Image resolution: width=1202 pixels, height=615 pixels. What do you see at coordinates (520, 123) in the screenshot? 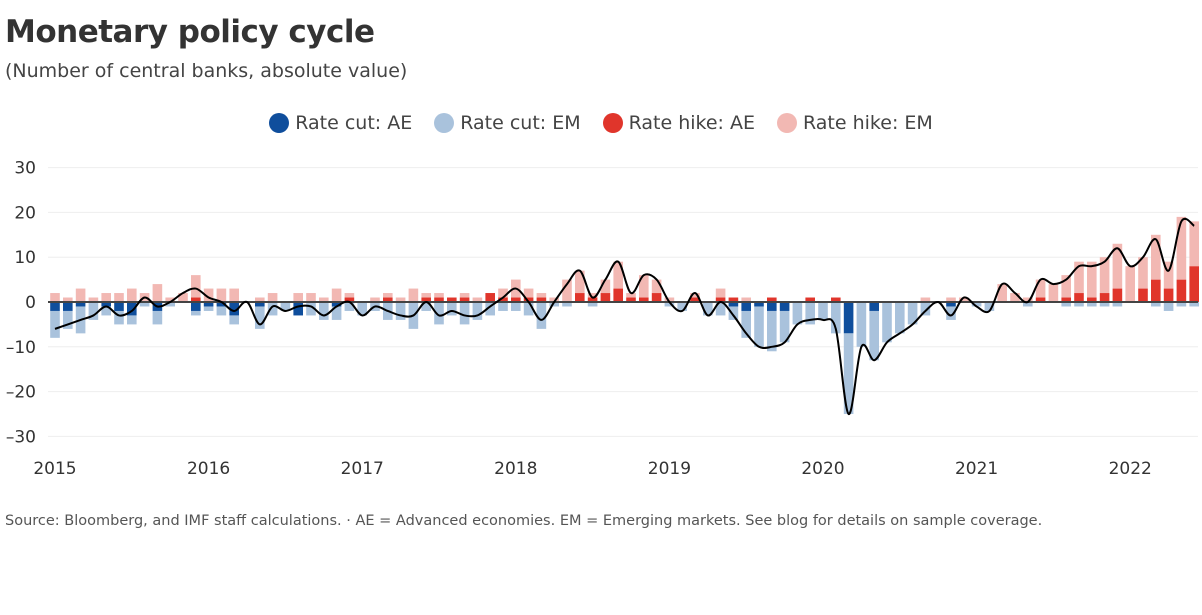
I see `legend-label: Rate cut: EM` at bounding box center [520, 123].